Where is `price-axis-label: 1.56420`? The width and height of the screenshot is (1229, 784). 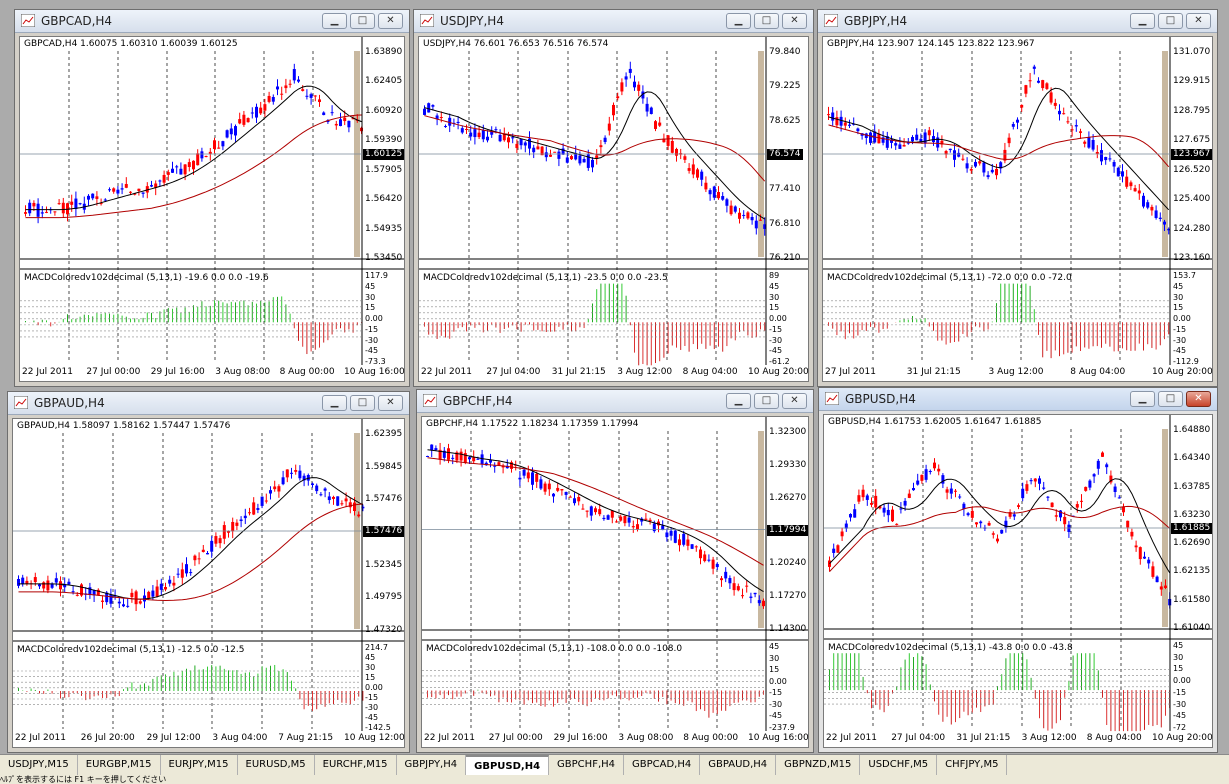 price-axis-label: 1.56420 is located at coordinates (384, 199).